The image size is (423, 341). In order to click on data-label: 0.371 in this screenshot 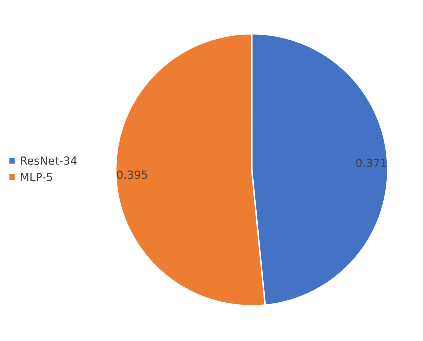, I will do `click(371, 163)`.